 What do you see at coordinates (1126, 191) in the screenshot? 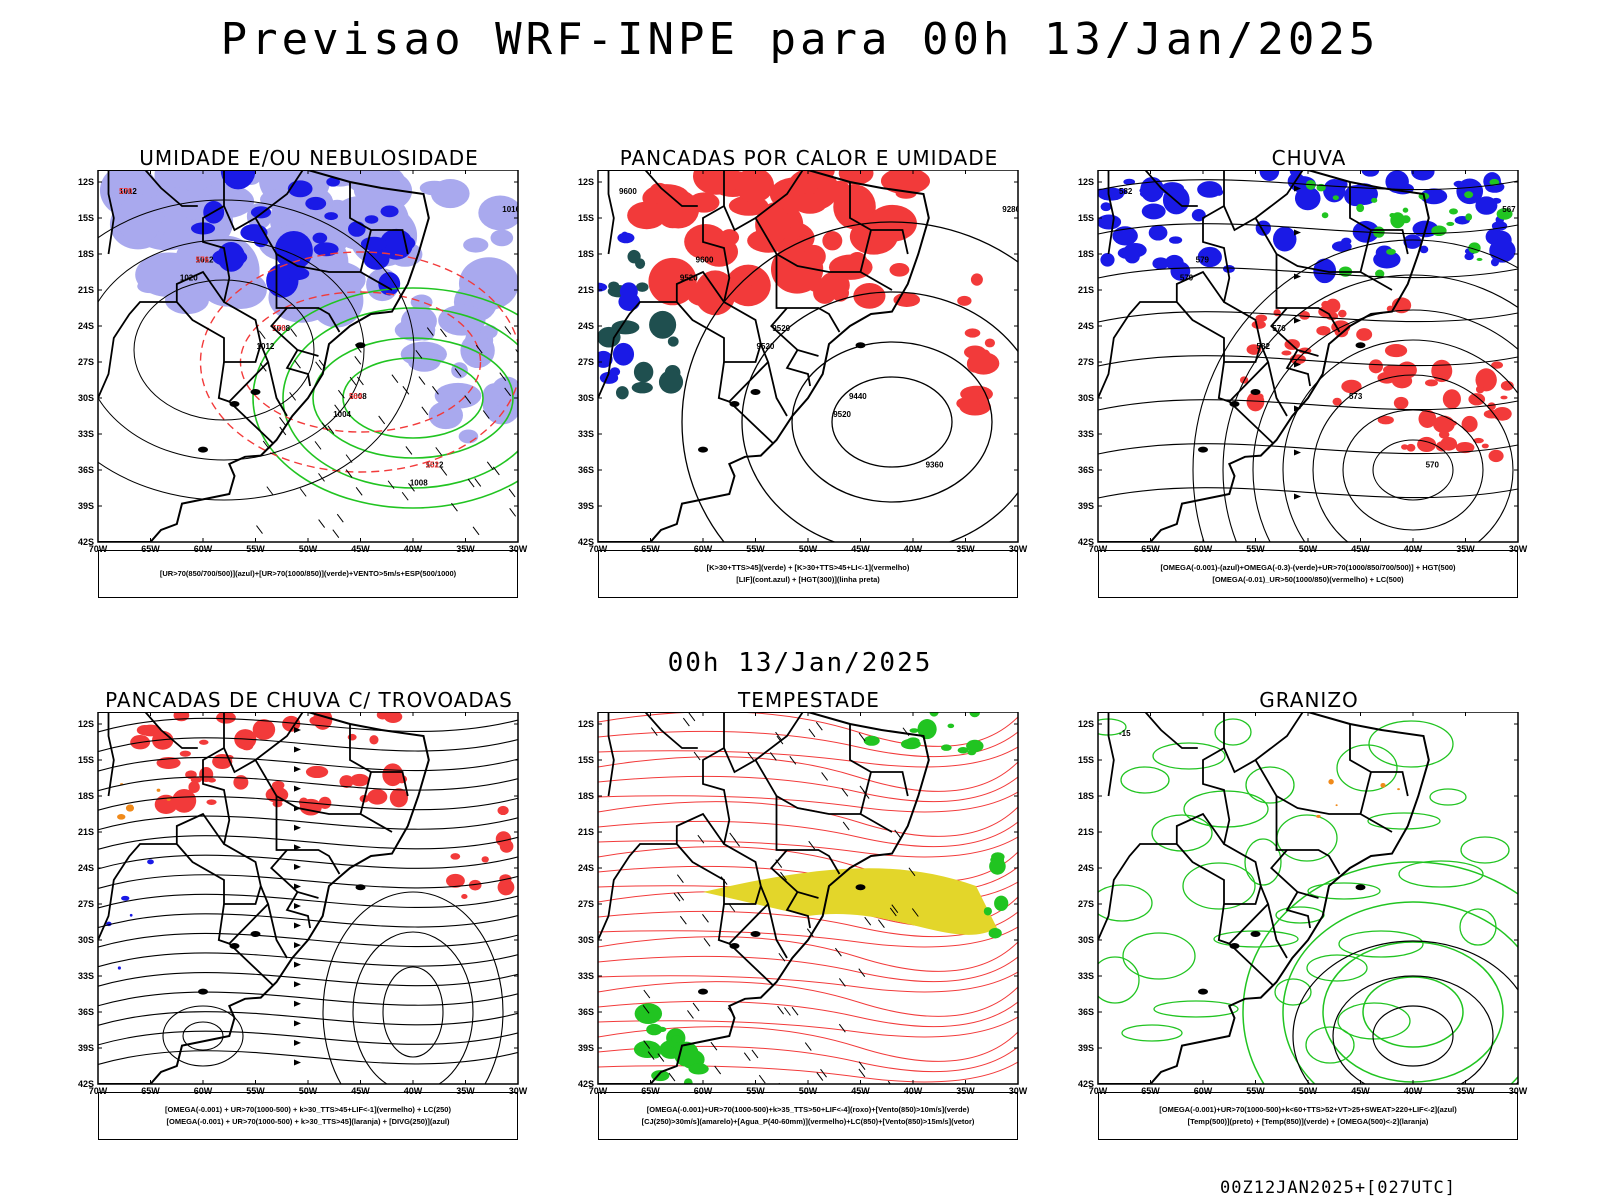
I see `contour-value-label: 582` at bounding box center [1126, 191].